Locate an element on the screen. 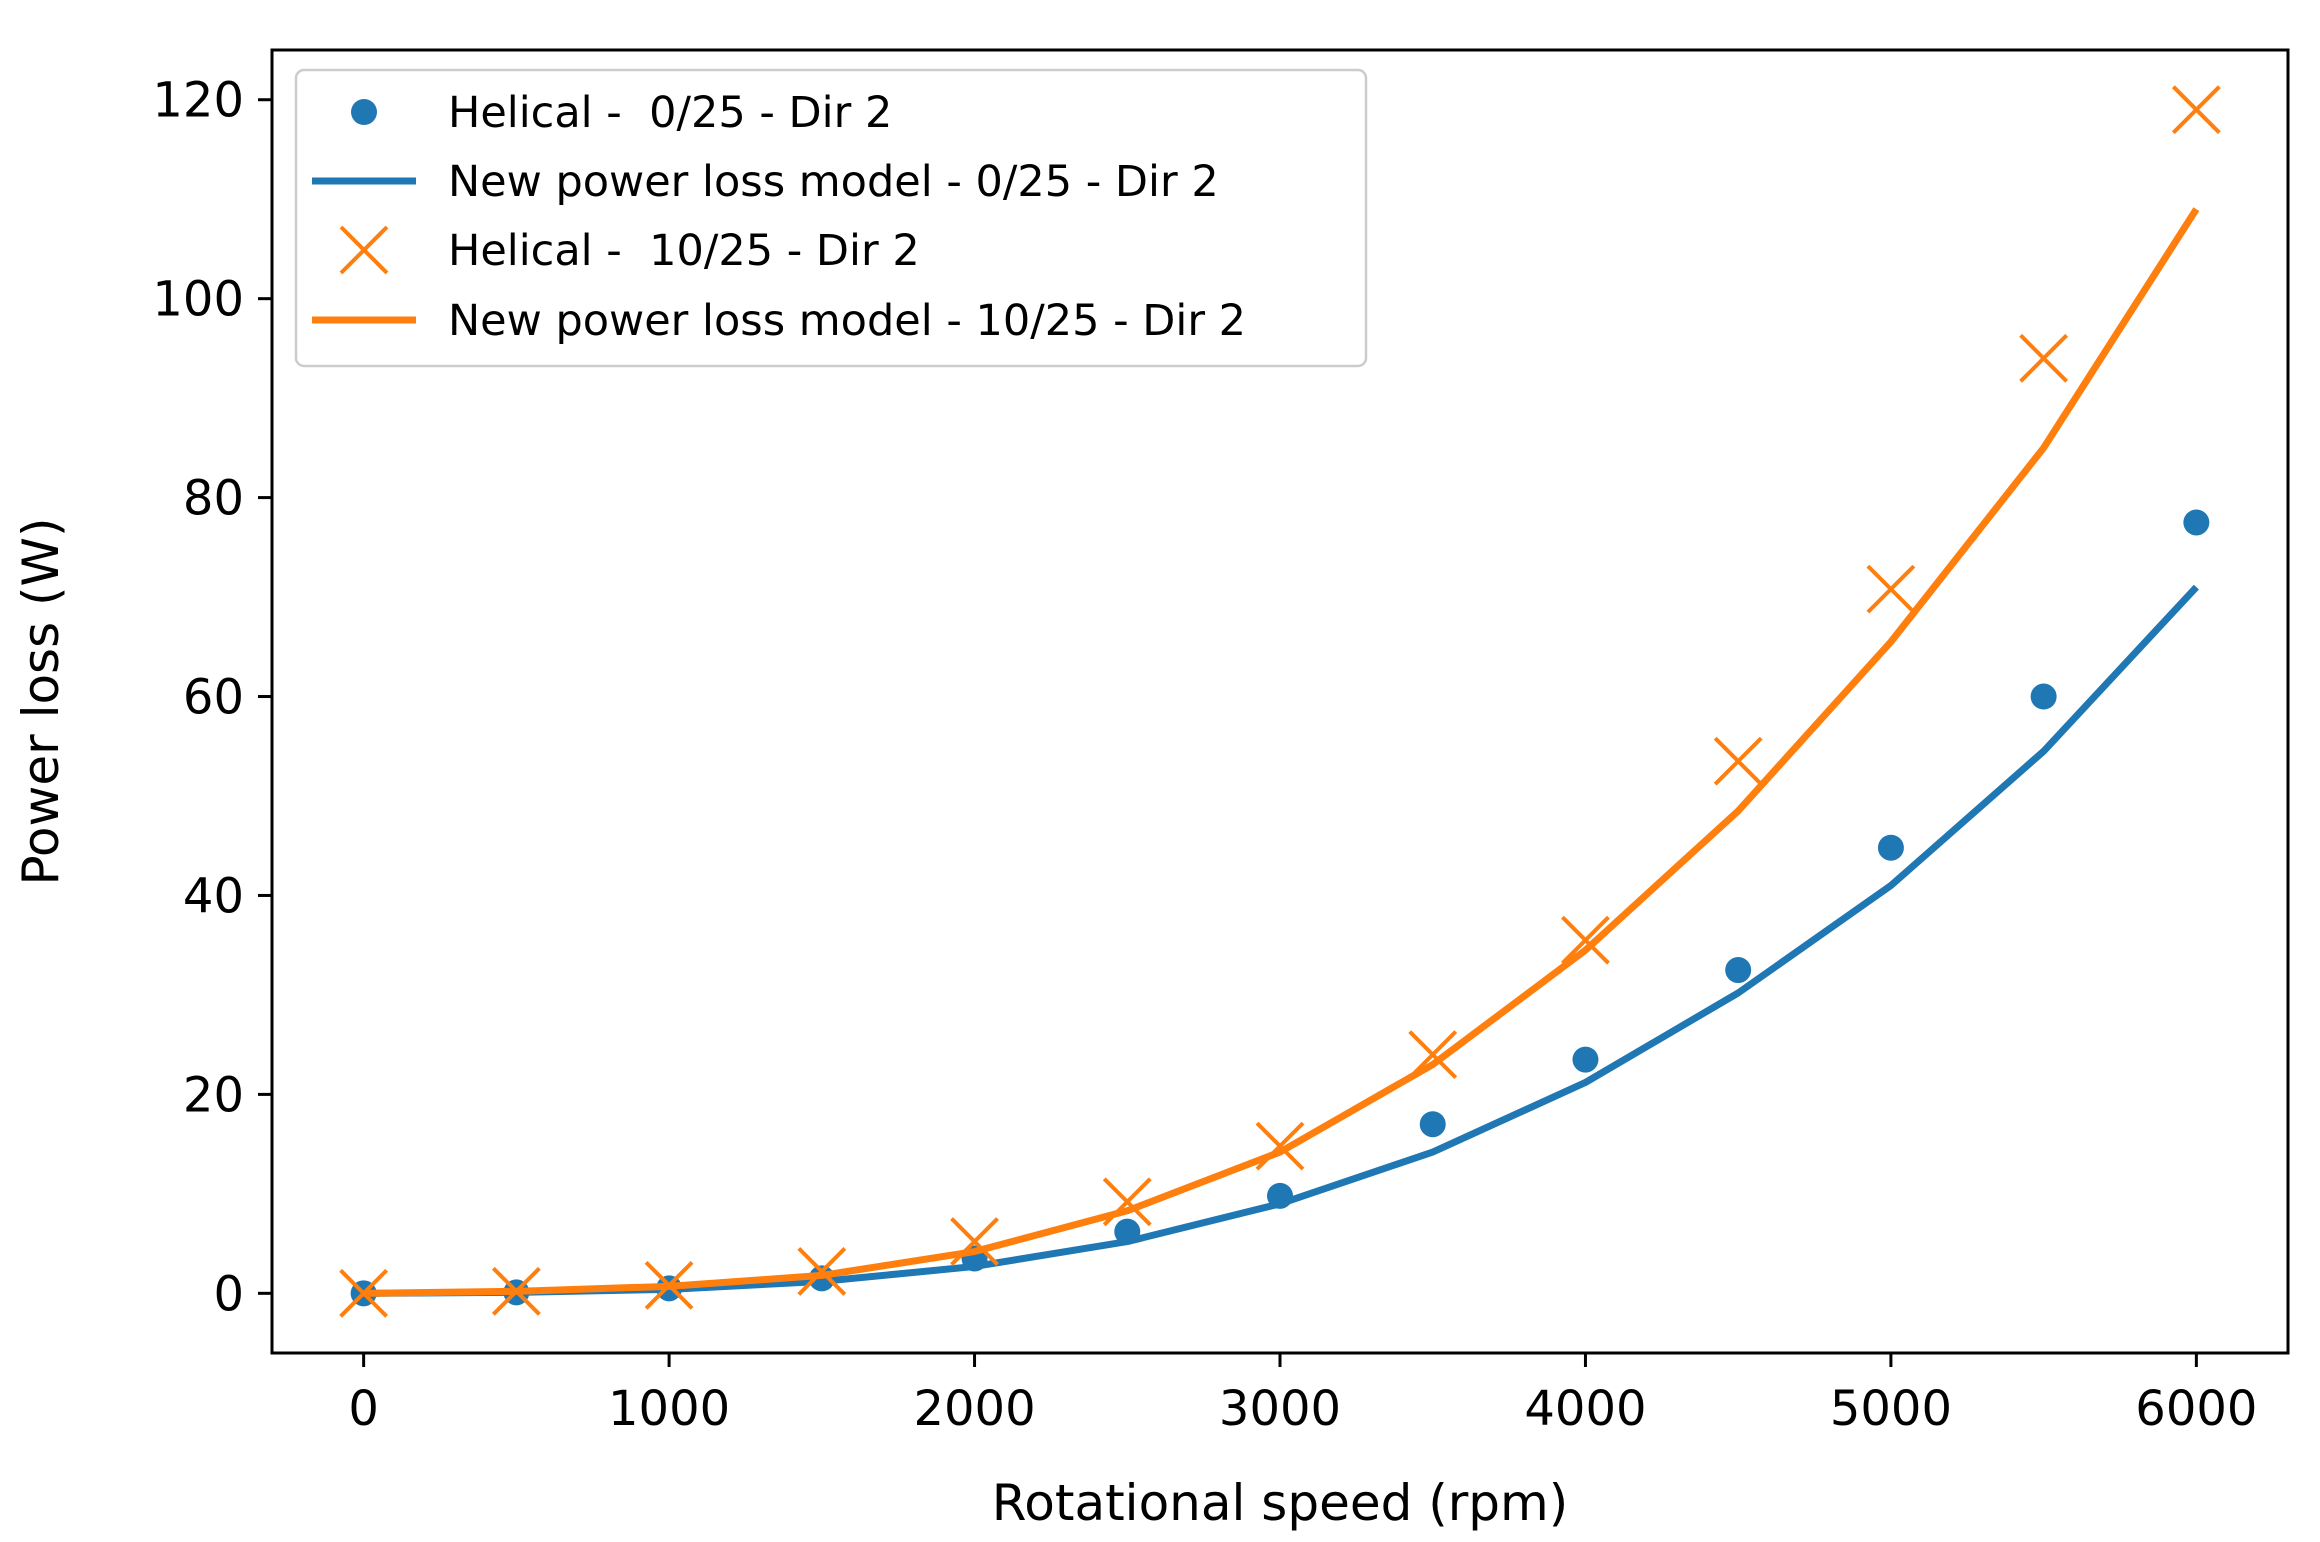 The image size is (2320, 1542). legend-box is located at coordinates (831, 218).